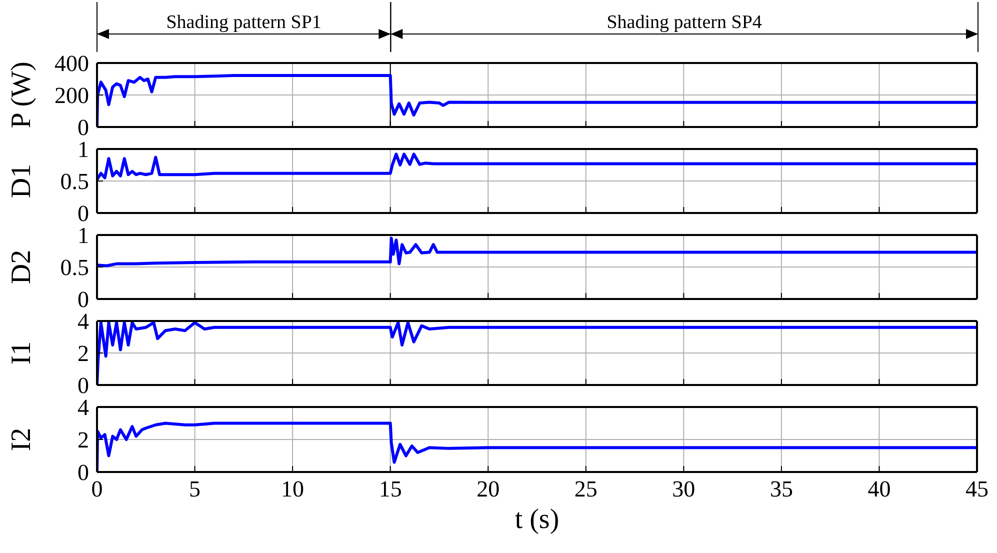  I want to click on y-axis-title: D2, so click(21, 267).